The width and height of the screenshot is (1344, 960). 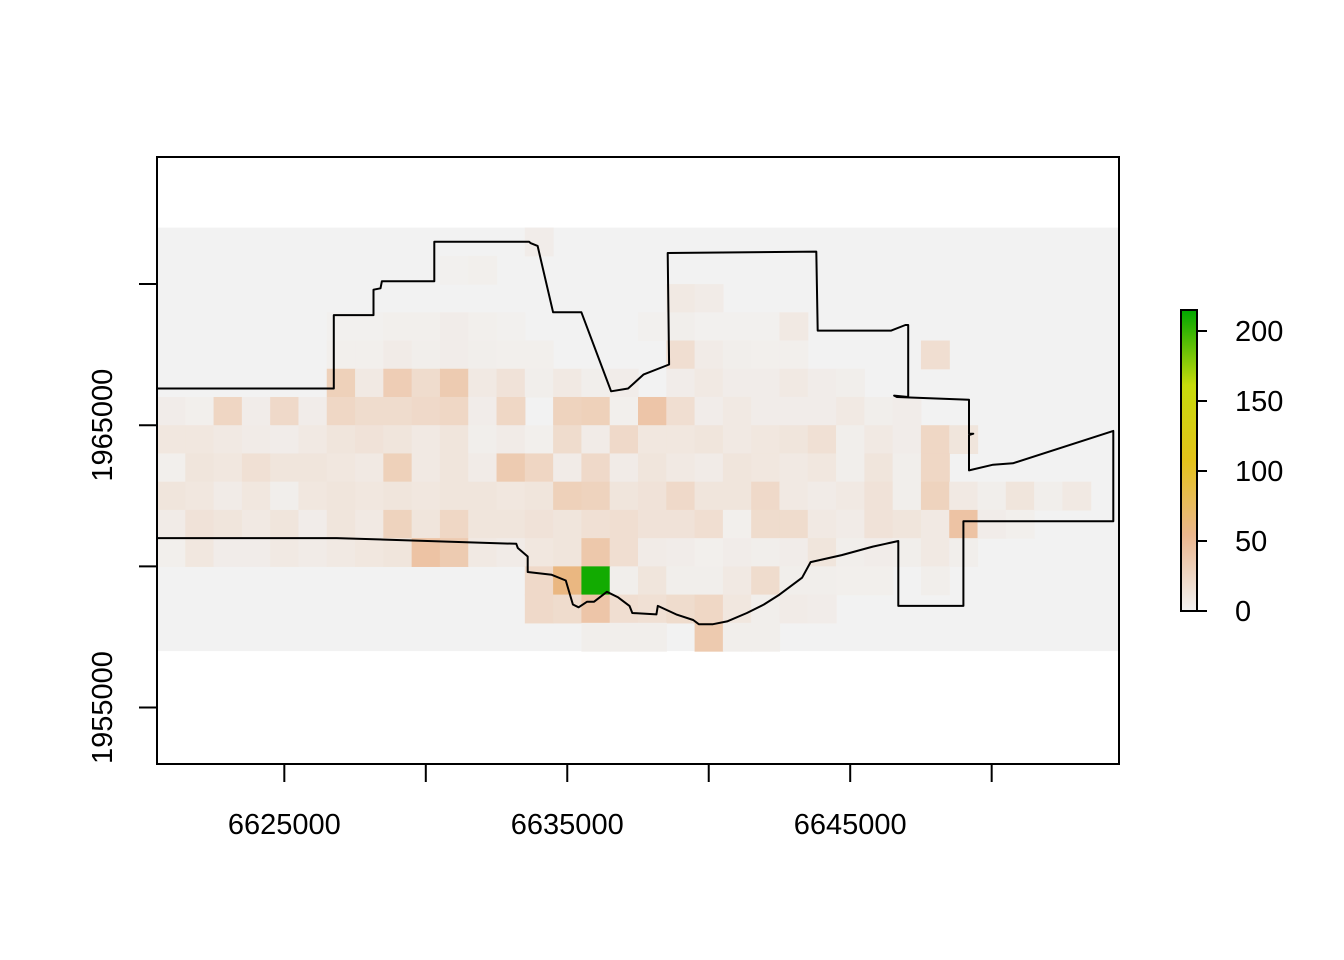 I want to click on color-legend: 0 50 100 150 200, so click(x=1231, y=468).